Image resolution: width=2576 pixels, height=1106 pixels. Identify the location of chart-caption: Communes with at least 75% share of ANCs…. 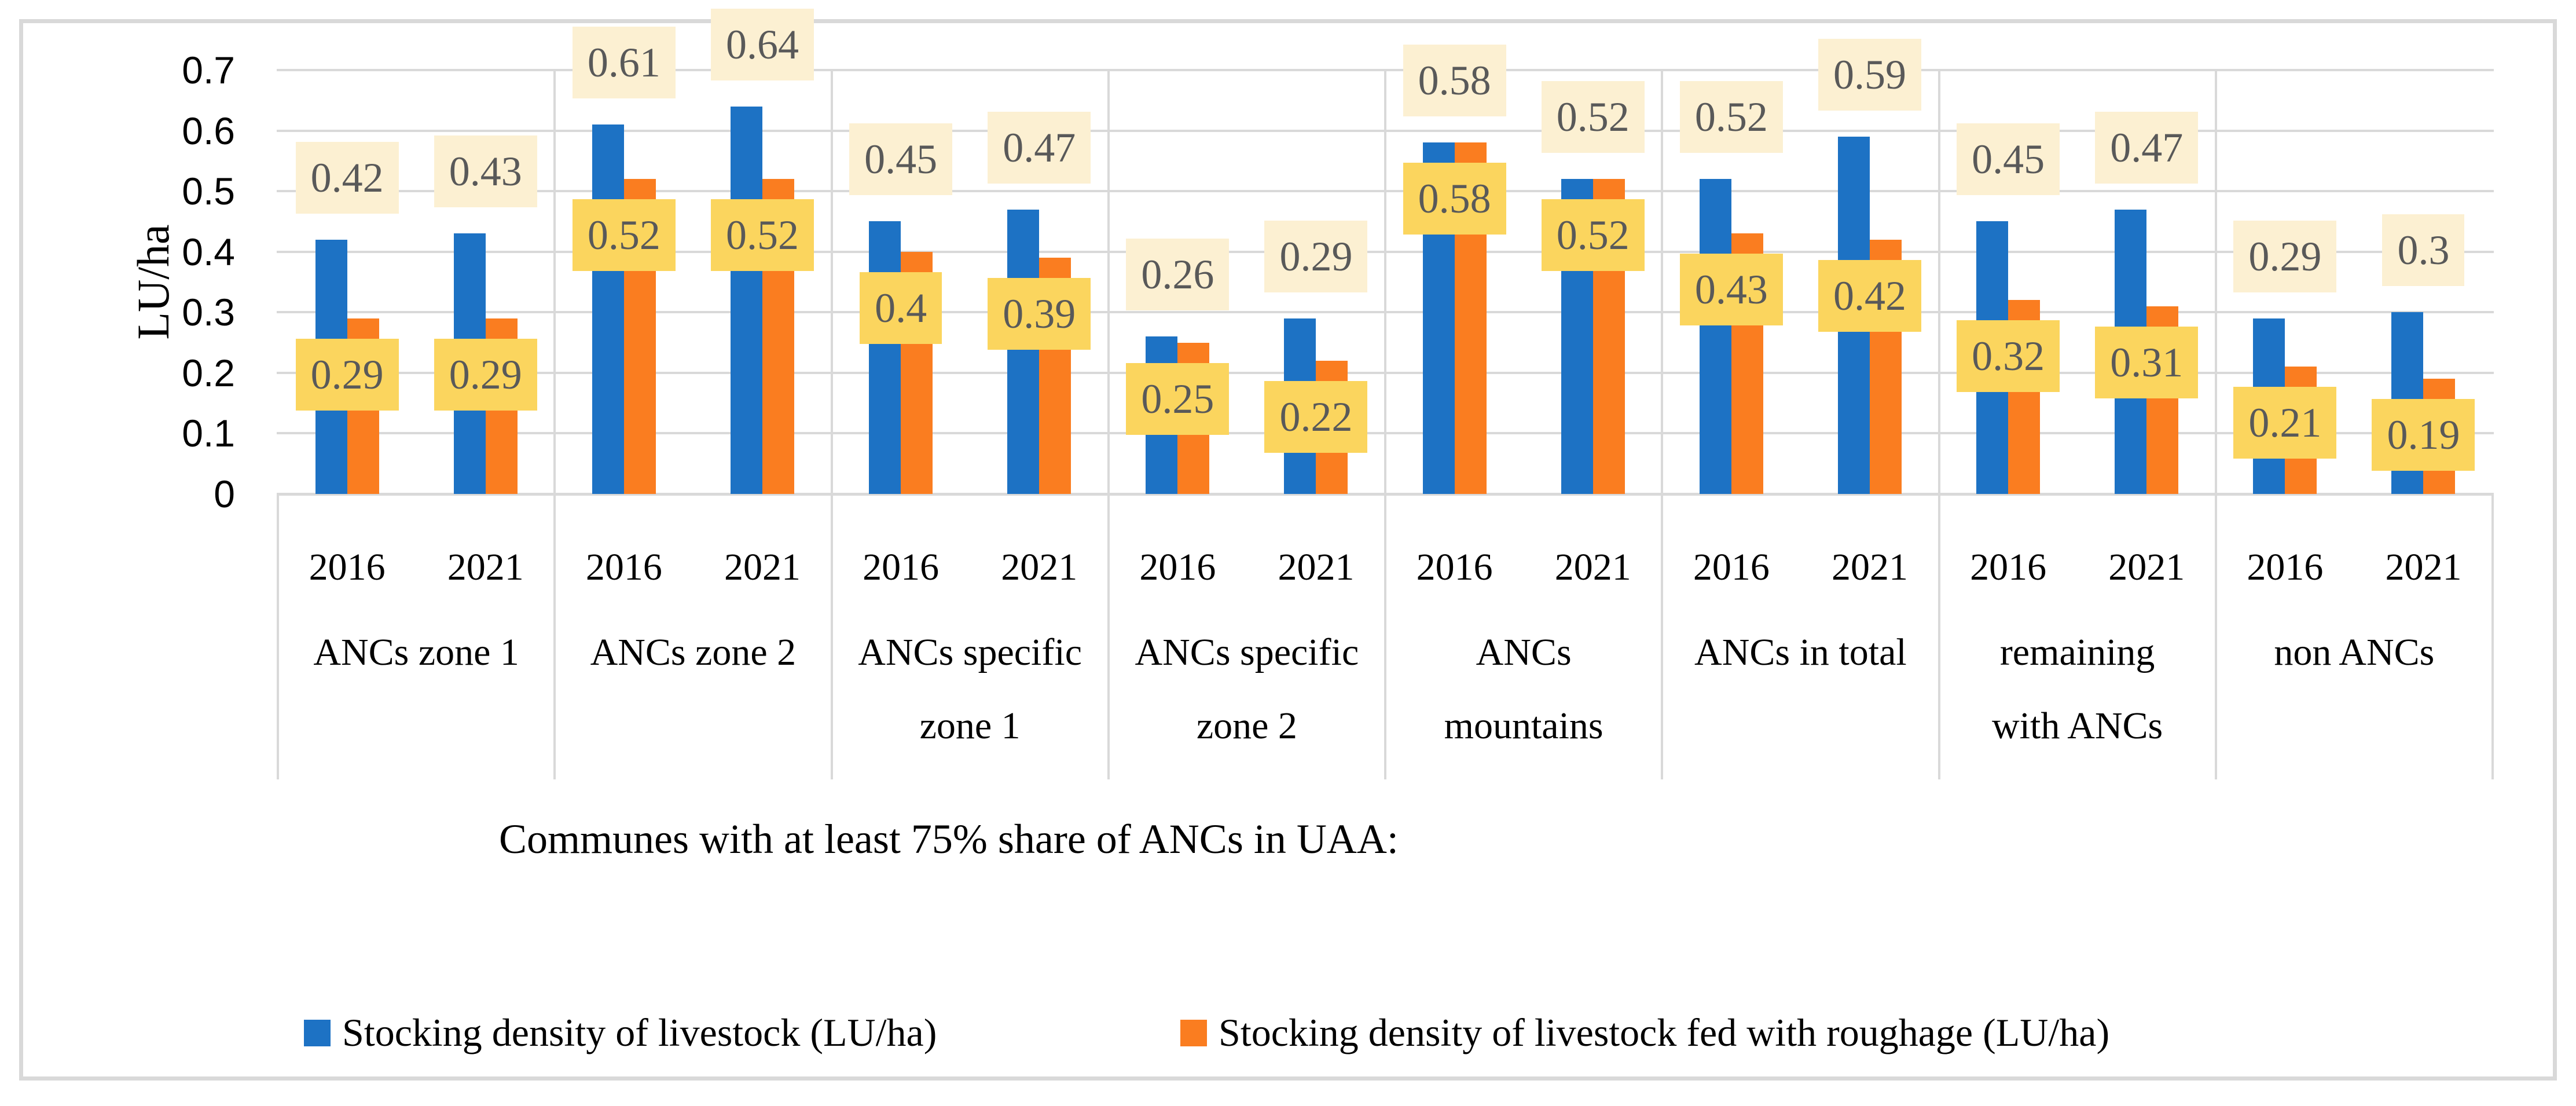
(949, 839).